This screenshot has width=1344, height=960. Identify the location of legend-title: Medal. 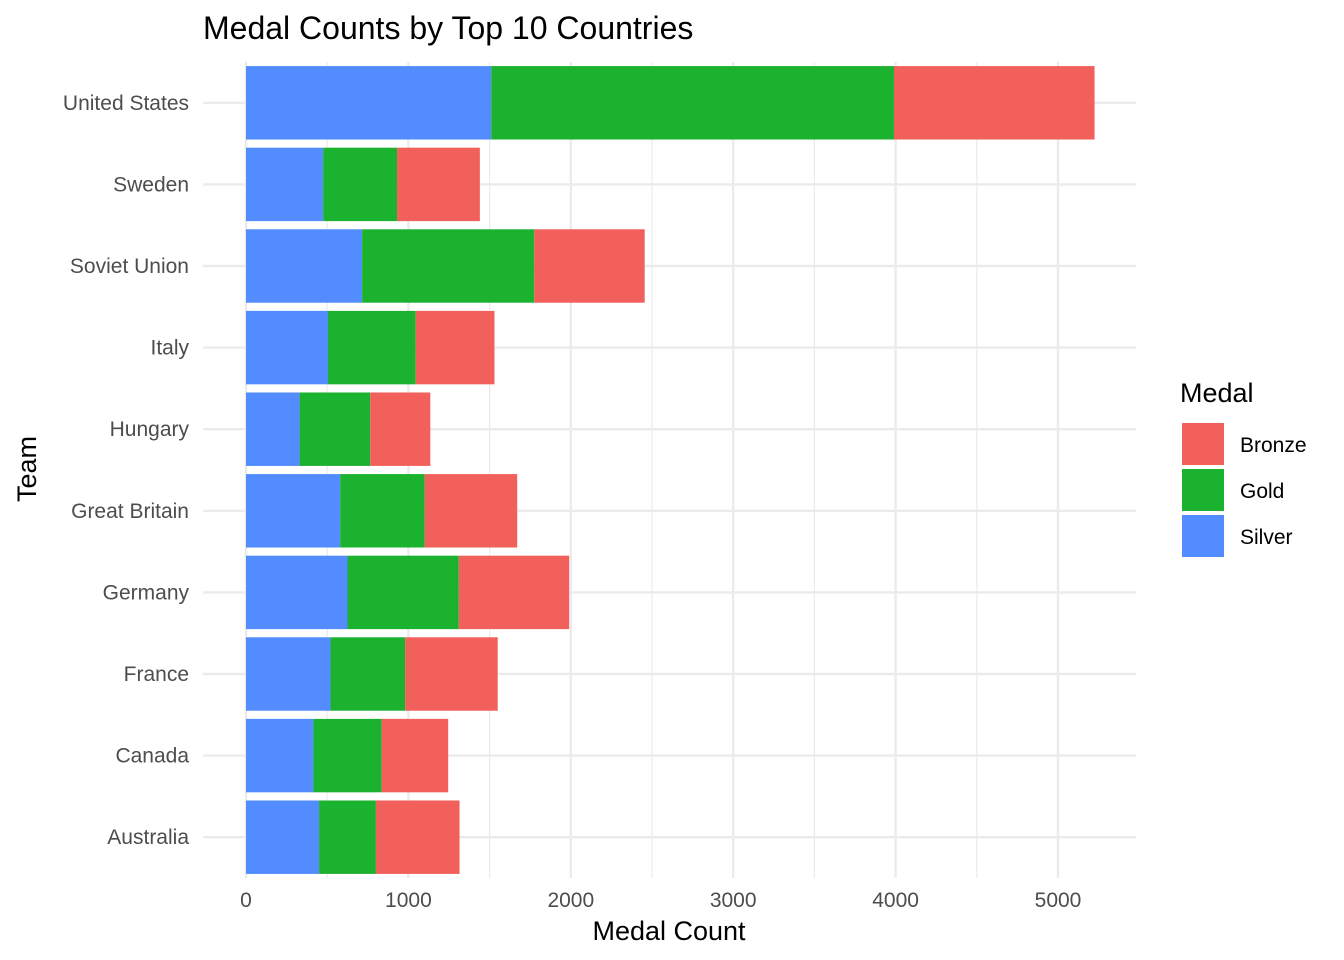
(1217, 393).